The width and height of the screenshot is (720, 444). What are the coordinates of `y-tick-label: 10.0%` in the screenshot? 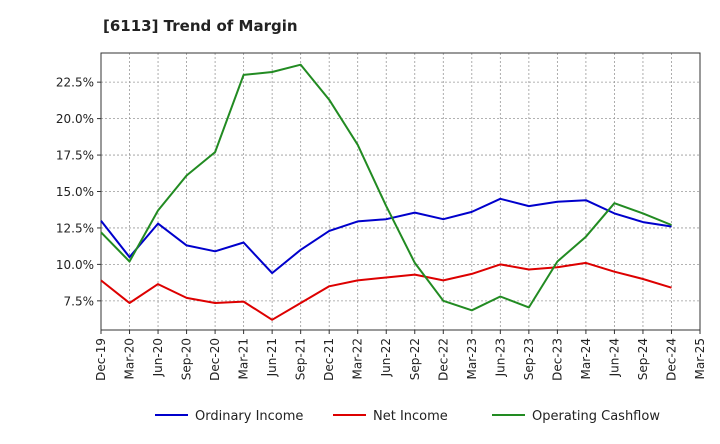 It's located at (75, 265).